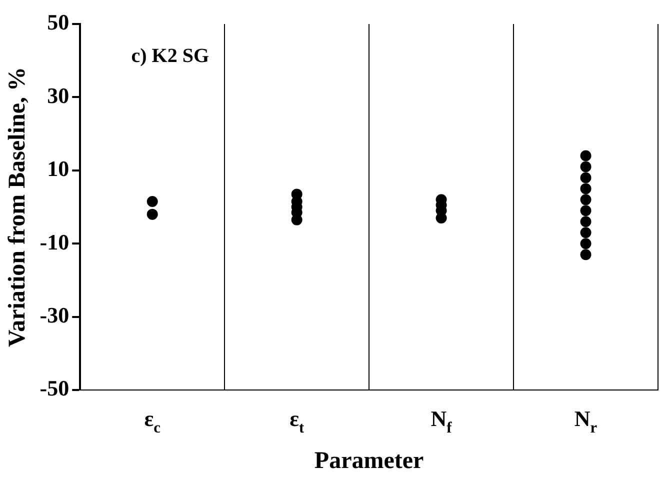 The width and height of the screenshot is (664, 480). I want to click on y-tick-label: 10, so click(58, 169).